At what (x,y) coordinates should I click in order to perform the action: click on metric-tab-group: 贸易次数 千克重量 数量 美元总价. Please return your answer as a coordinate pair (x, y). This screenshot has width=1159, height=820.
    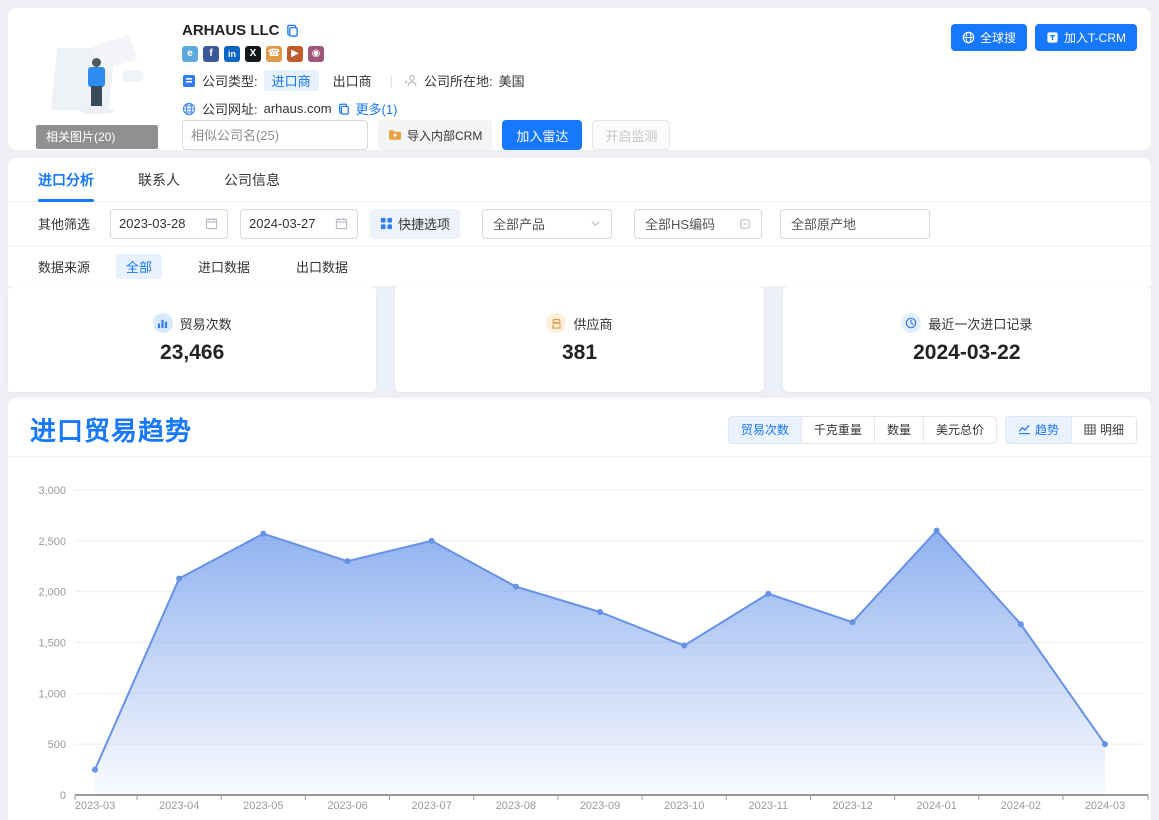
    Looking at the image, I should click on (862, 429).